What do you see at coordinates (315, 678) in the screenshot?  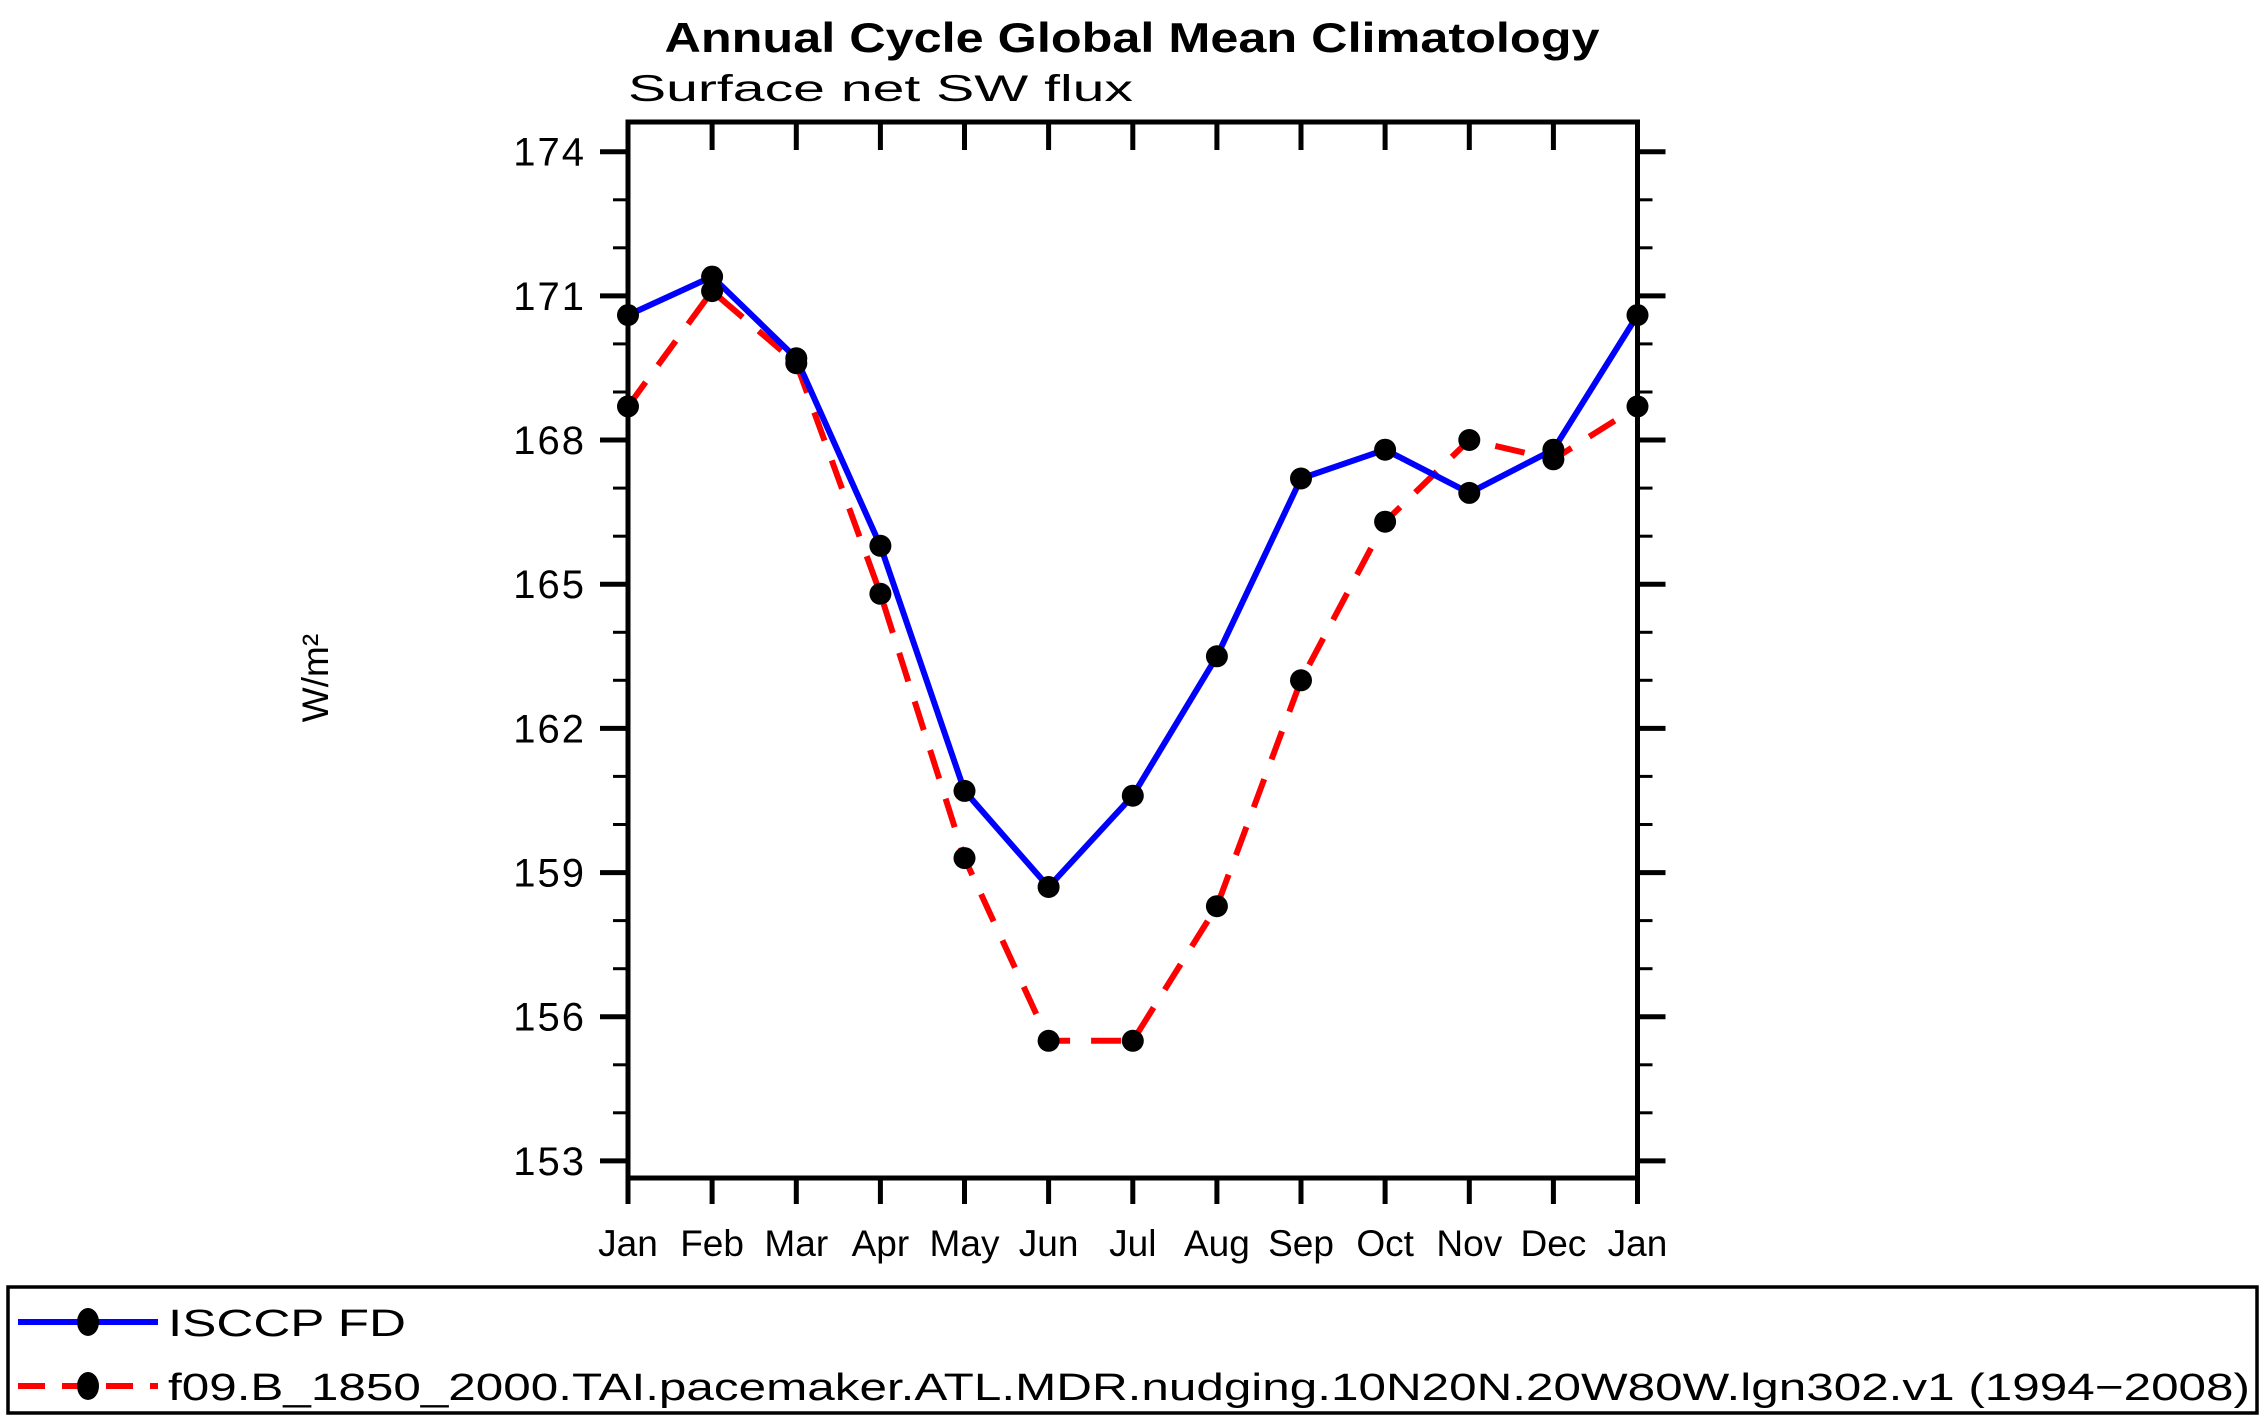 I see `y-axis-label: W/m²` at bounding box center [315, 678].